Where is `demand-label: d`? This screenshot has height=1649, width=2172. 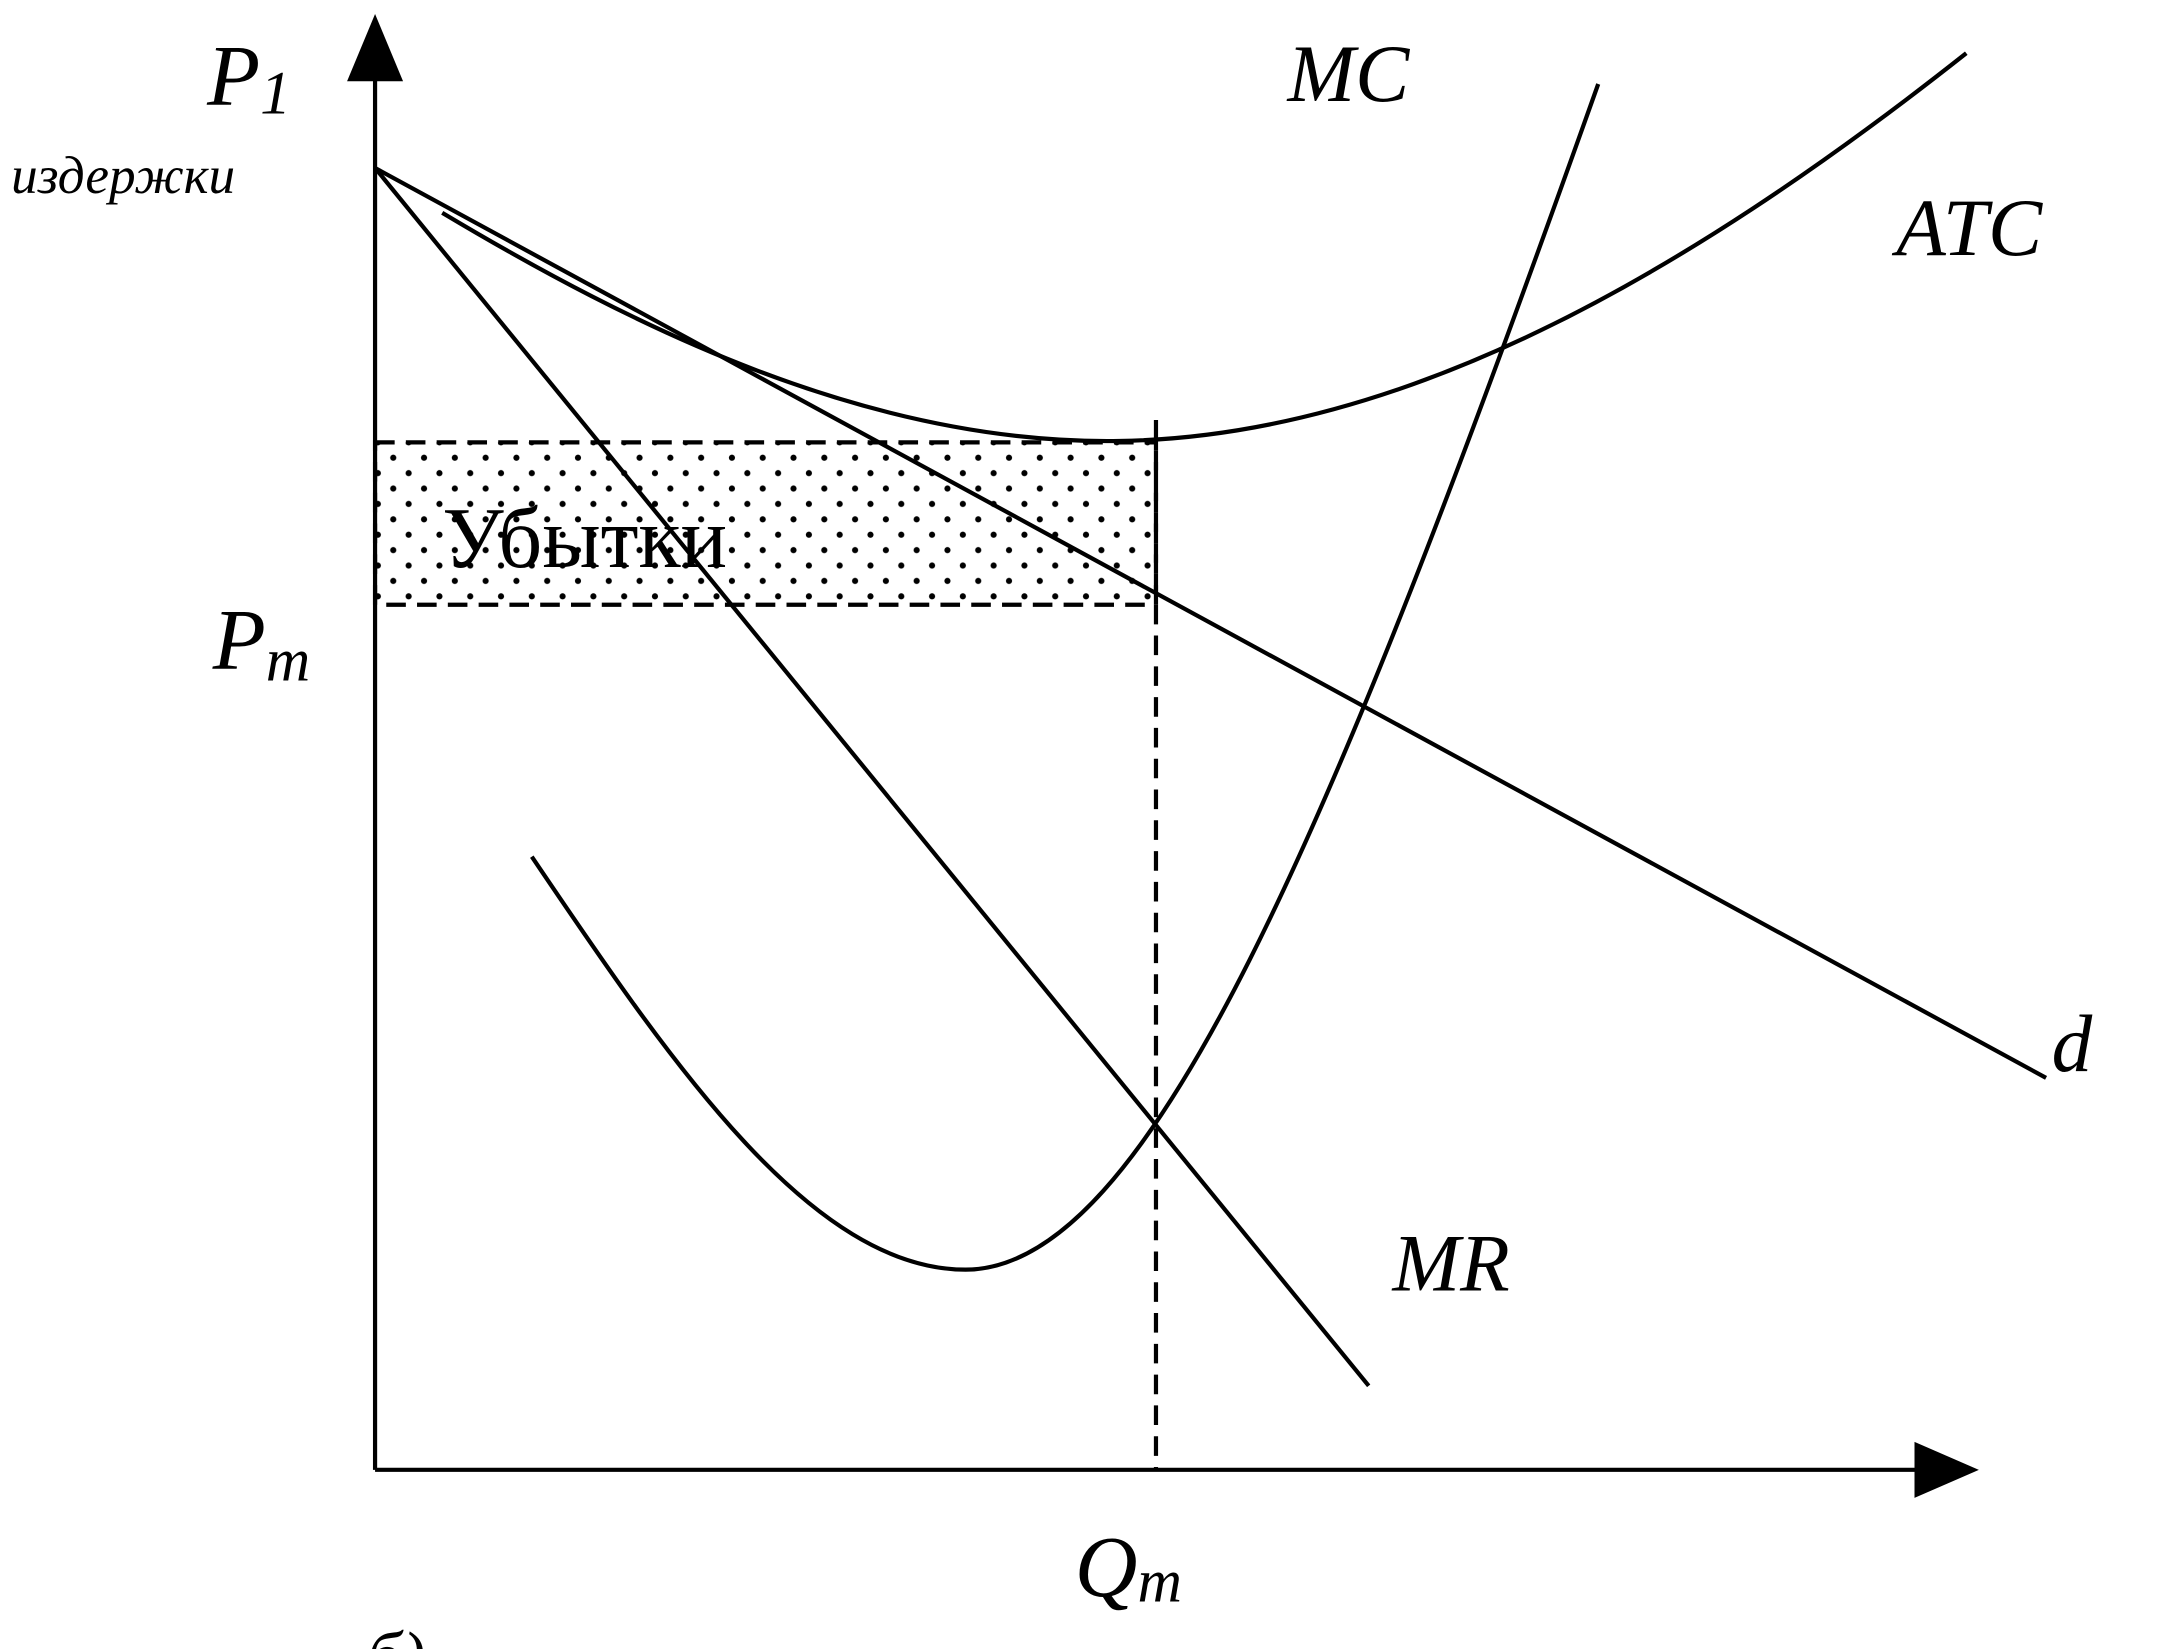 demand-label: d is located at coordinates (2072, 1044).